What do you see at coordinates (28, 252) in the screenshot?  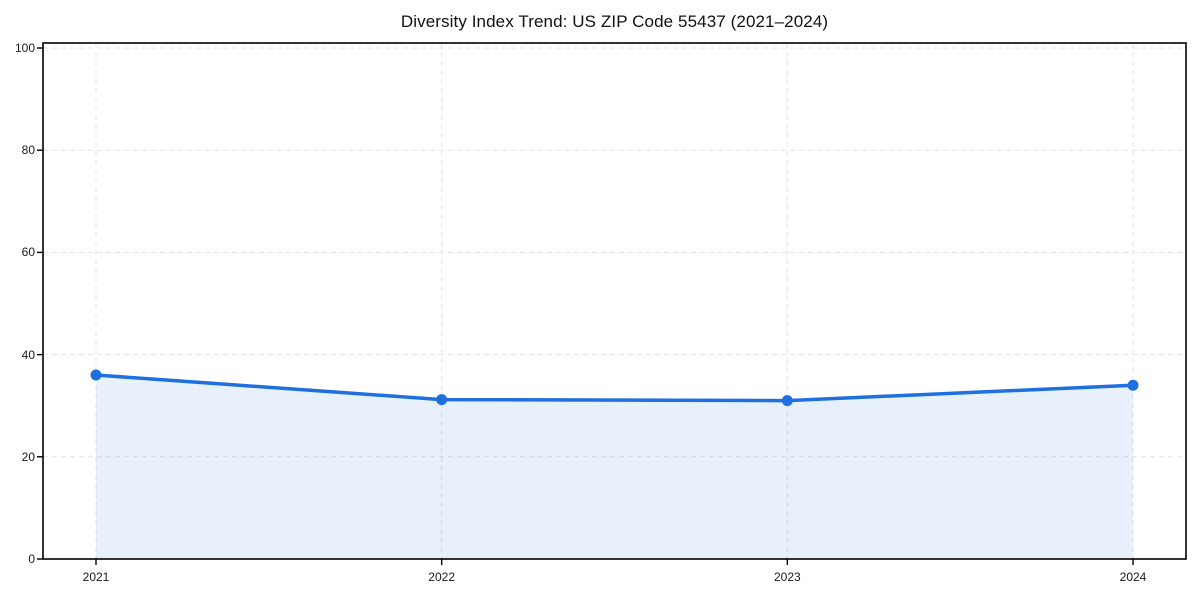 I see `y-tick-label: 60` at bounding box center [28, 252].